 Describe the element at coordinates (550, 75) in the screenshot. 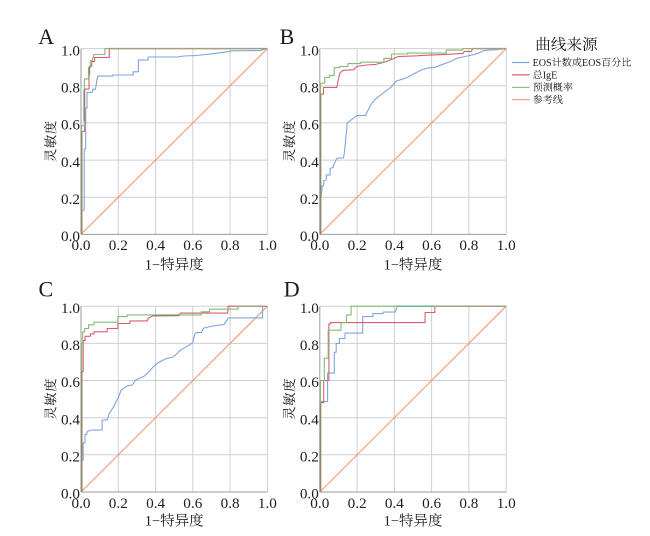

I see `svg-text: IgE` at that location.